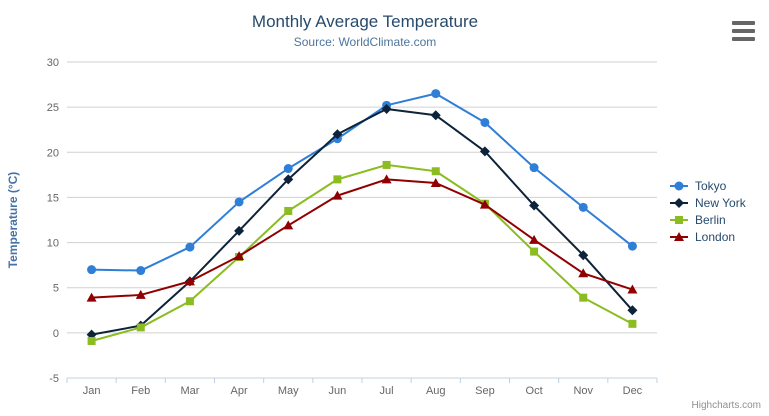 This screenshot has width=769, height=416. I want to click on legend-item-berlin: Berlin, so click(708, 219).